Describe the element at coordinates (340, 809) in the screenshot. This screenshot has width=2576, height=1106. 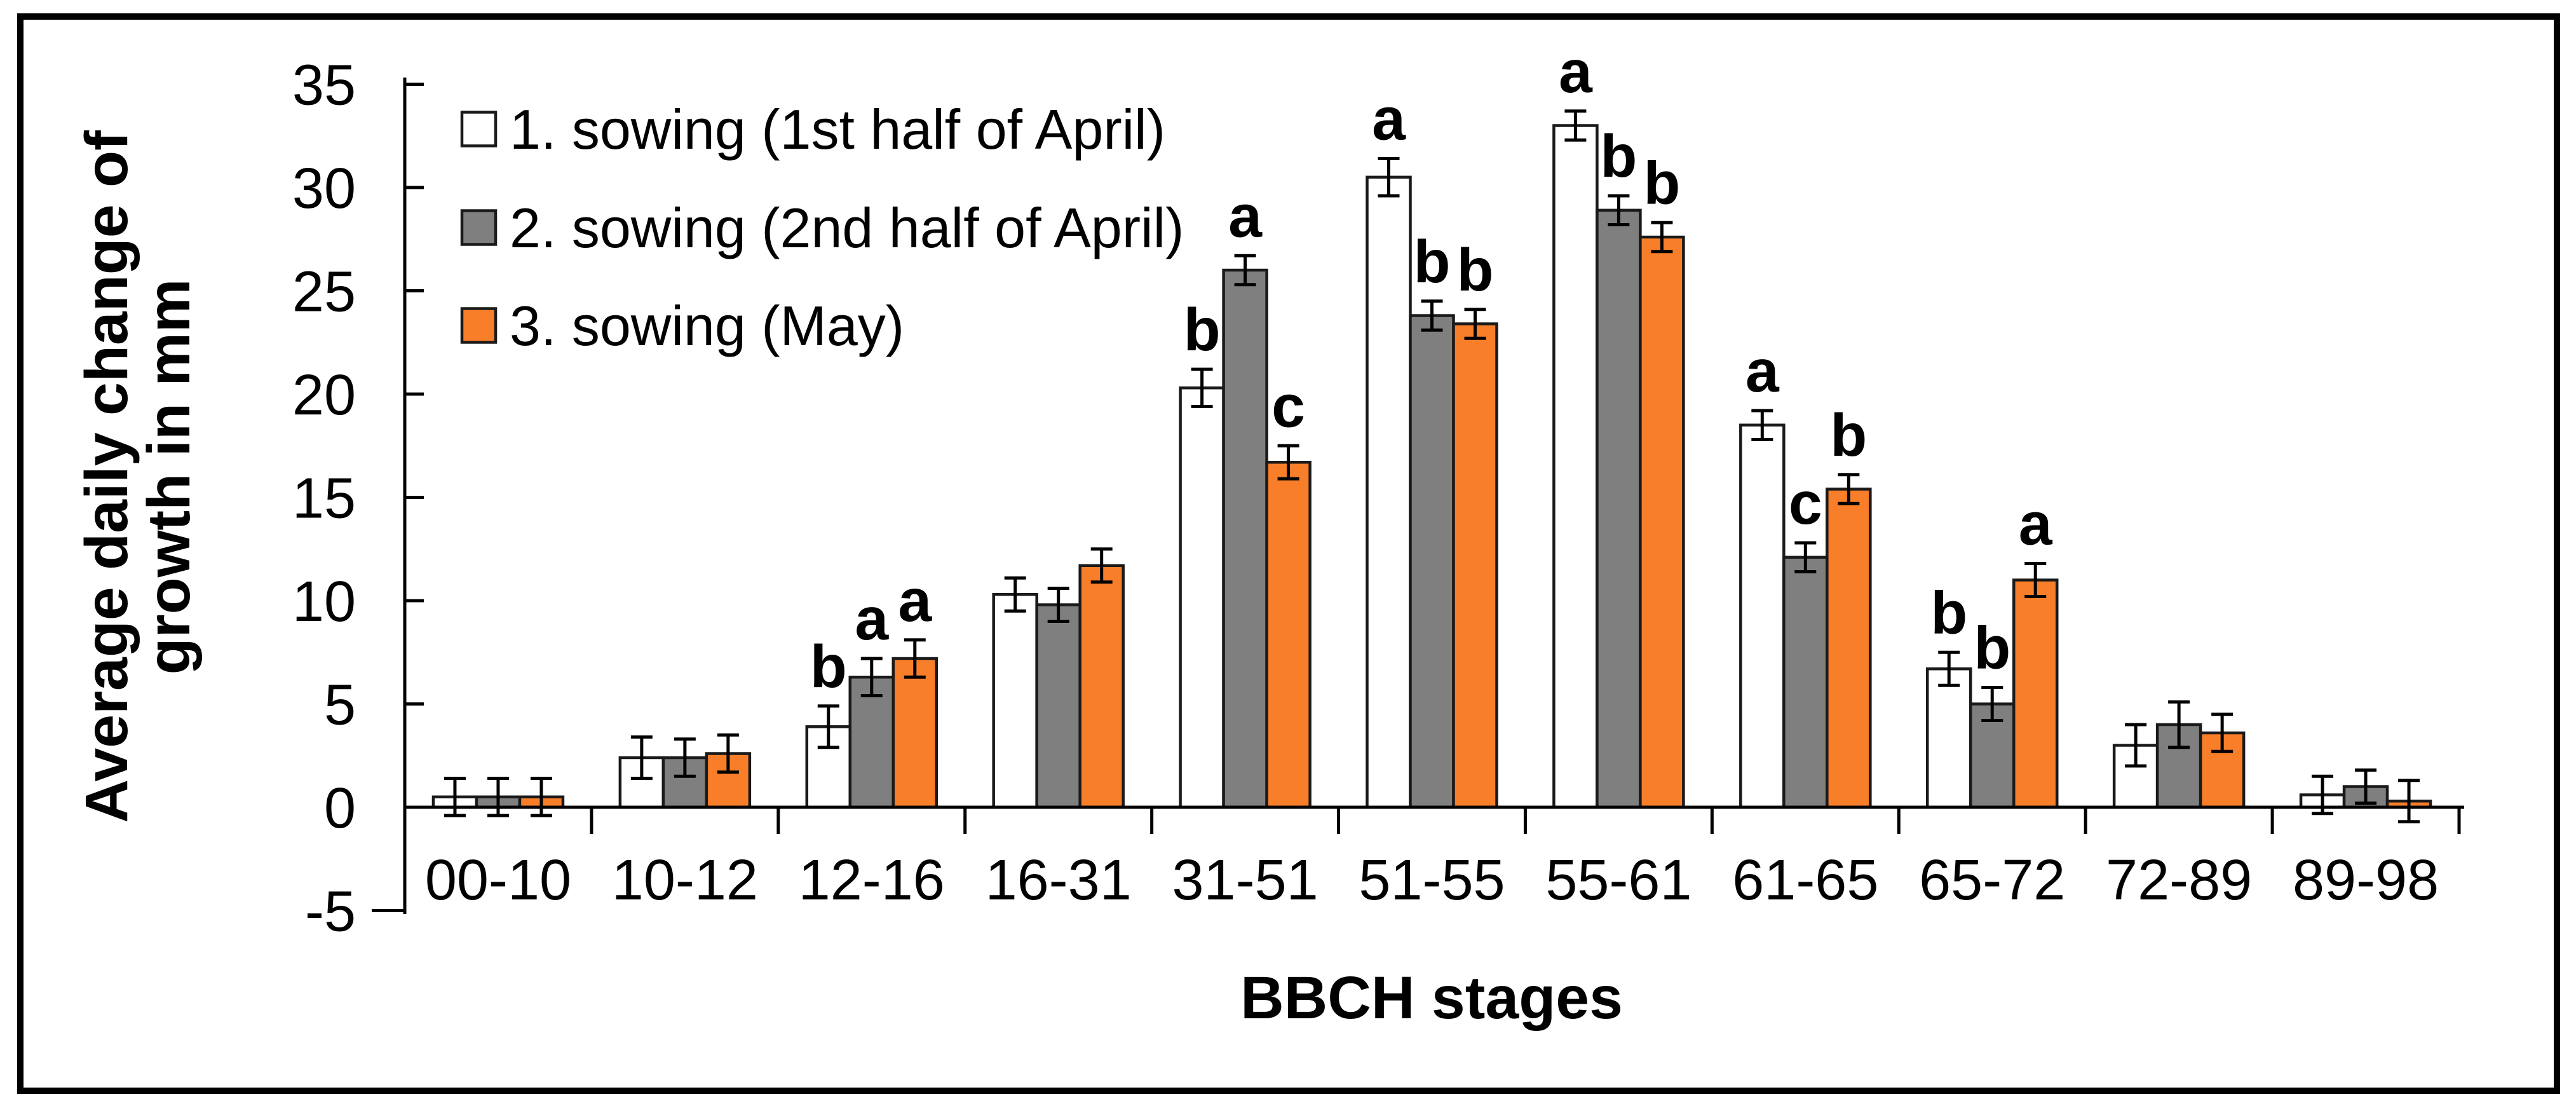
I see `y-tick-label: 0` at that location.